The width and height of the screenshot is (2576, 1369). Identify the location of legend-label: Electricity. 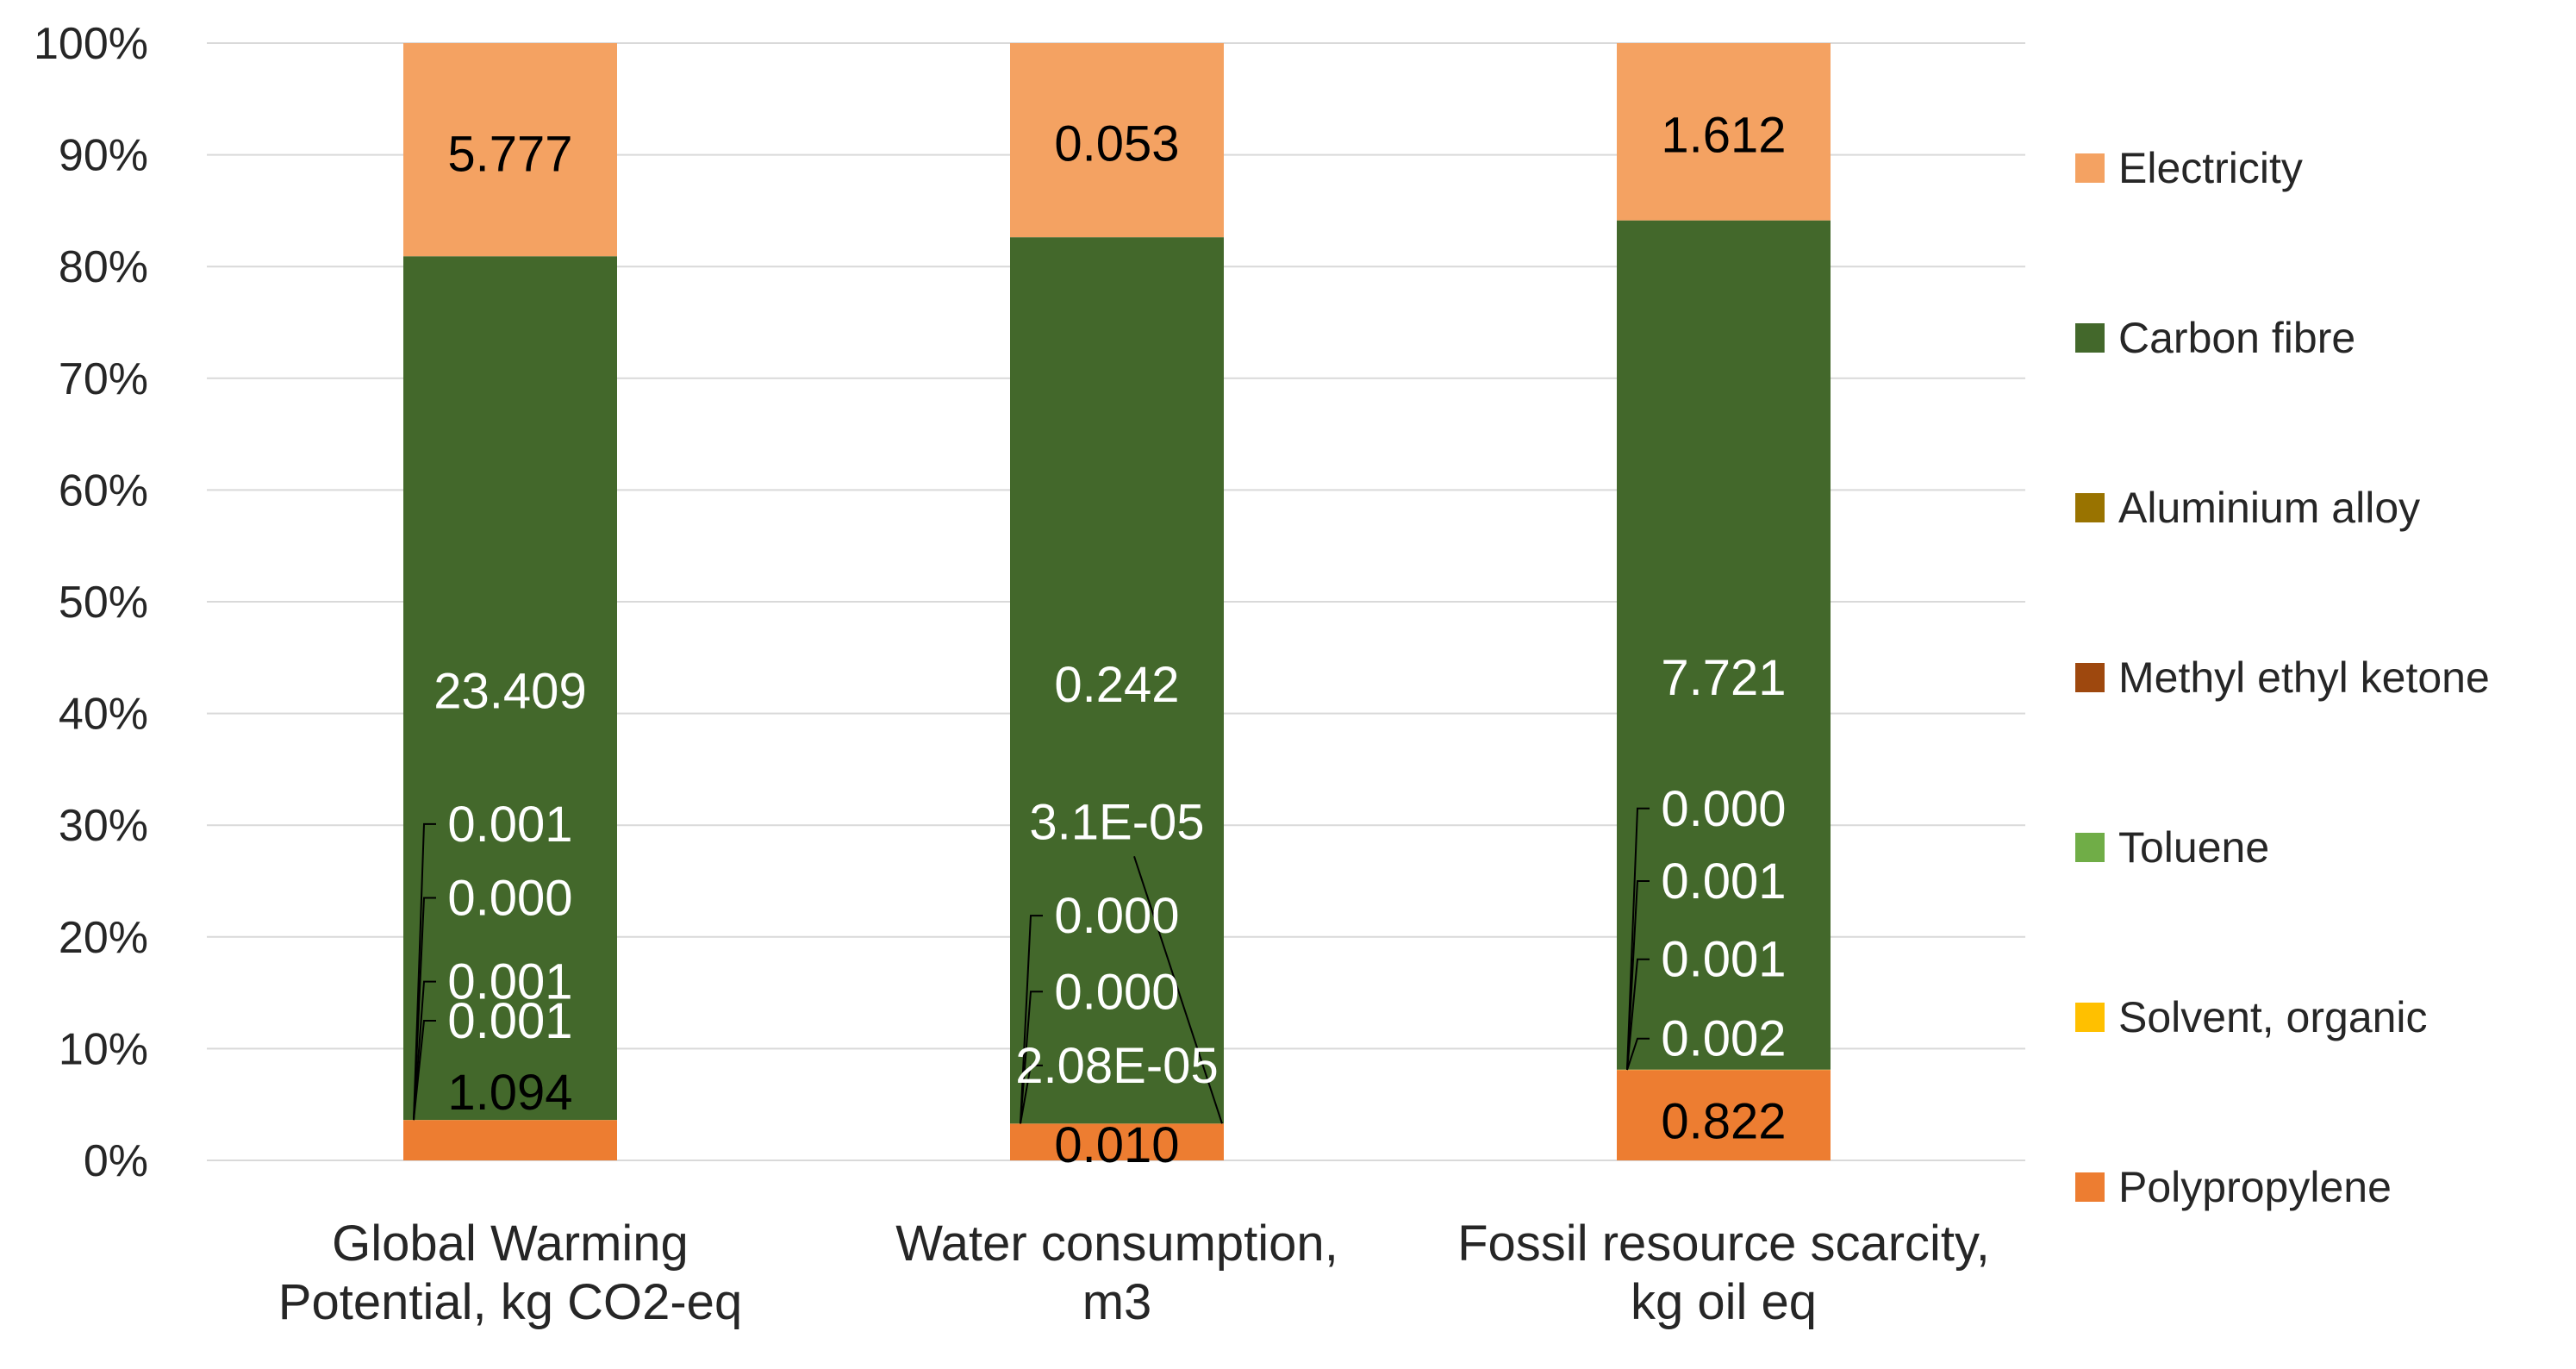
(2210, 168).